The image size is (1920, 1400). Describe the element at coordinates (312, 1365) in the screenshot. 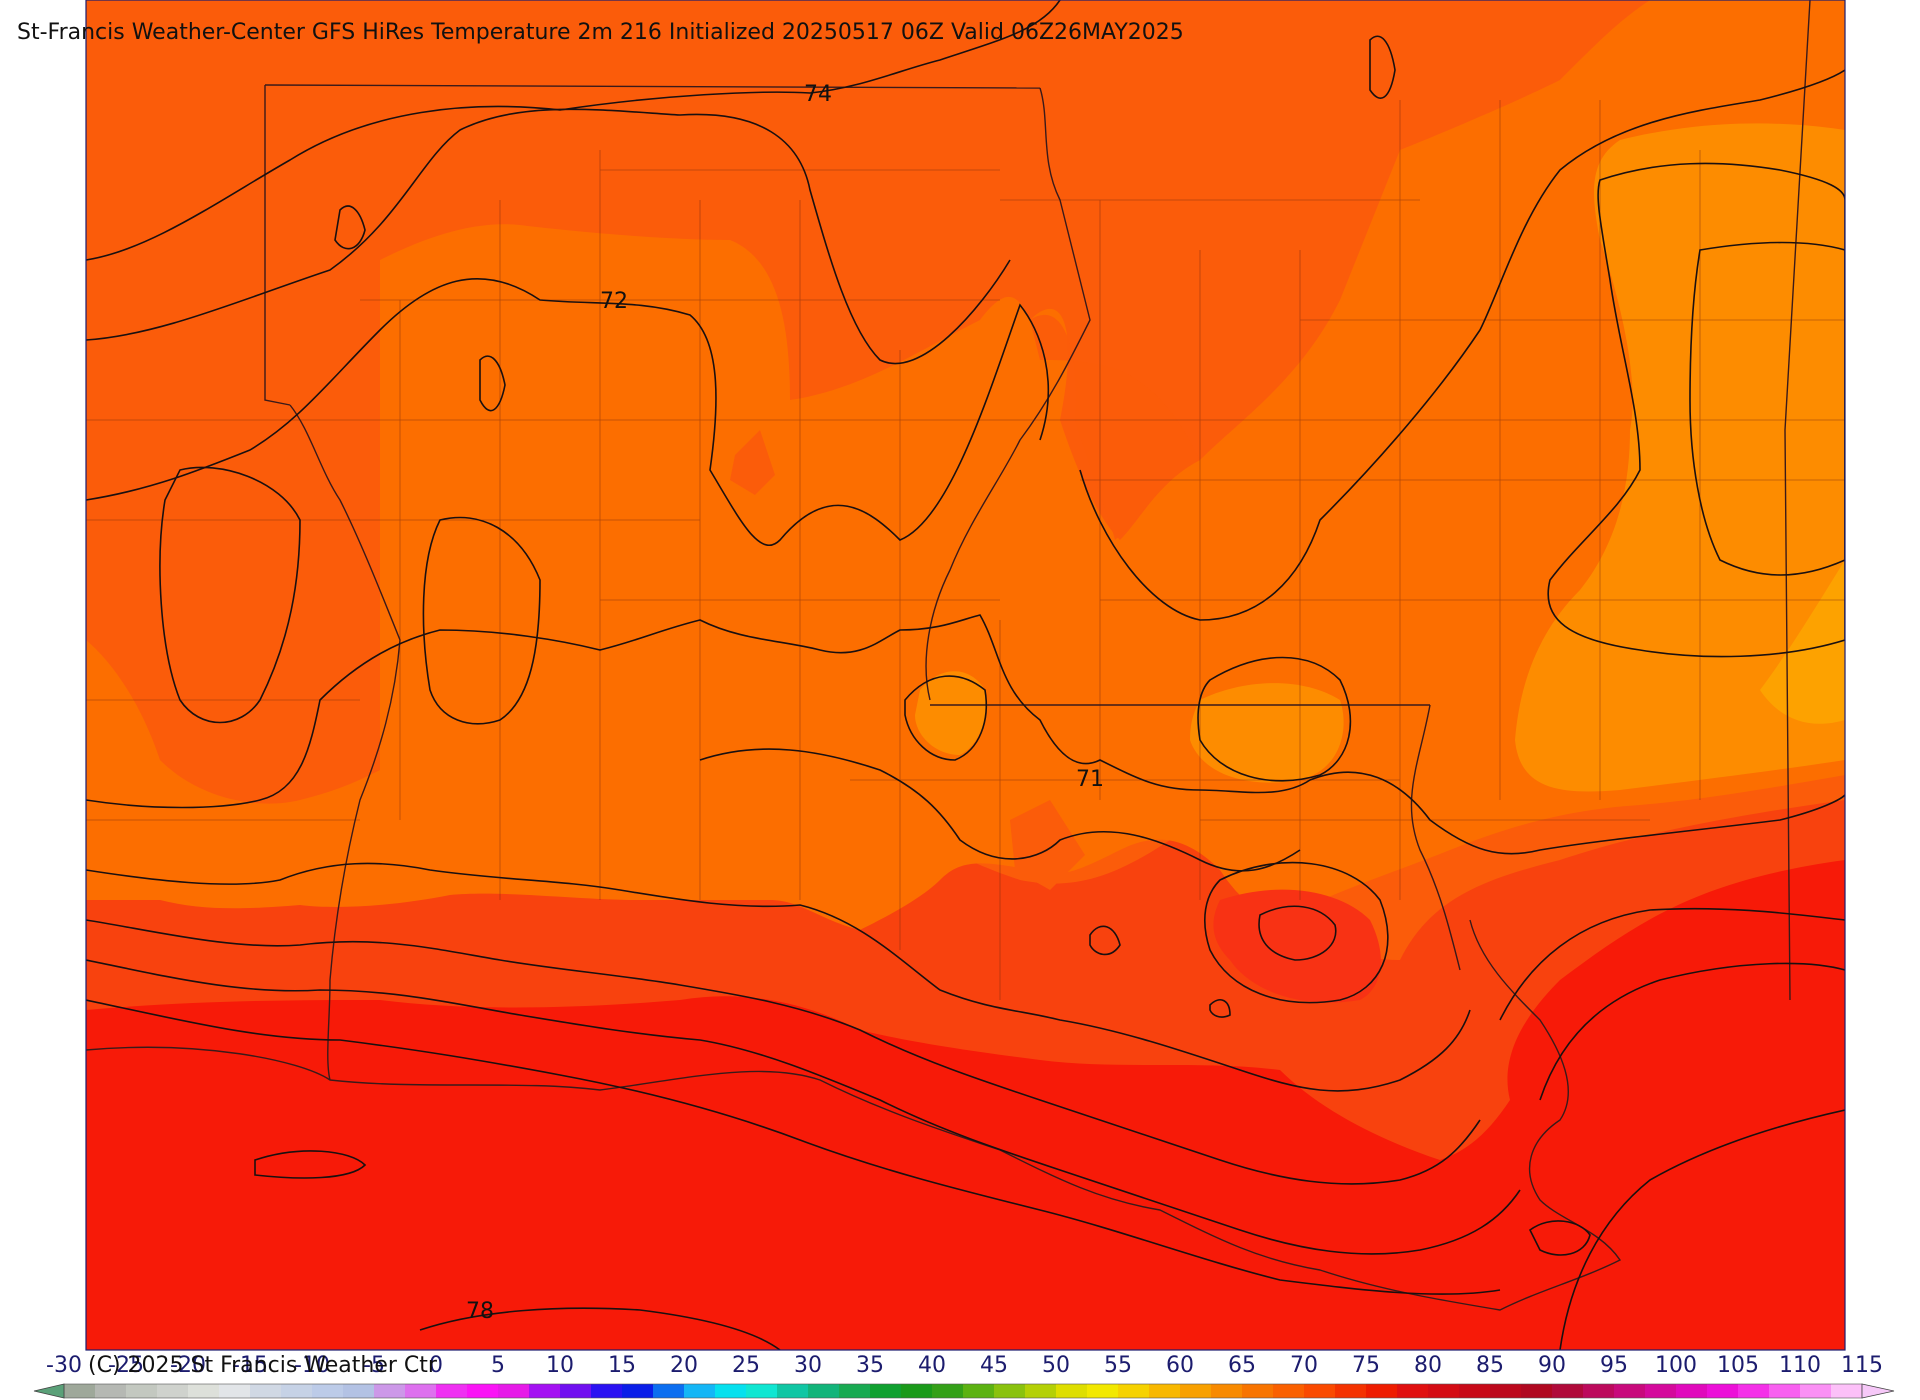

I see `colorbar-tick-label: -10` at that location.